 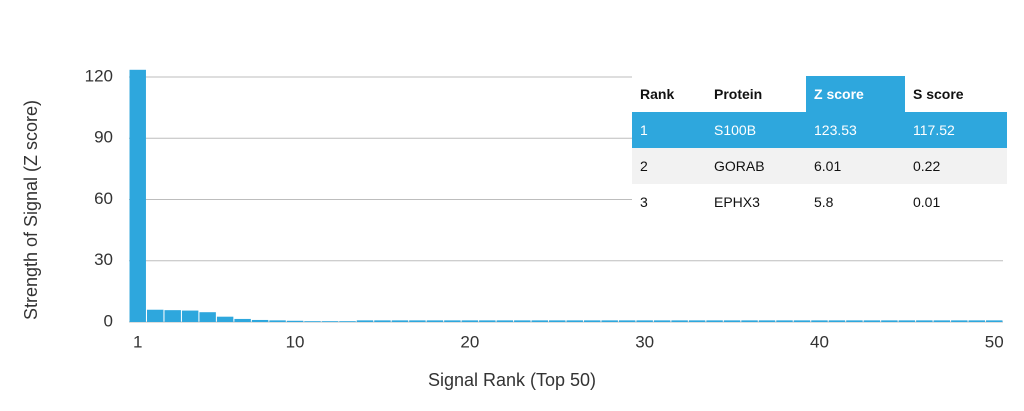 What do you see at coordinates (737, 202) in the screenshot?
I see `table-cell: EPHX3` at bounding box center [737, 202].